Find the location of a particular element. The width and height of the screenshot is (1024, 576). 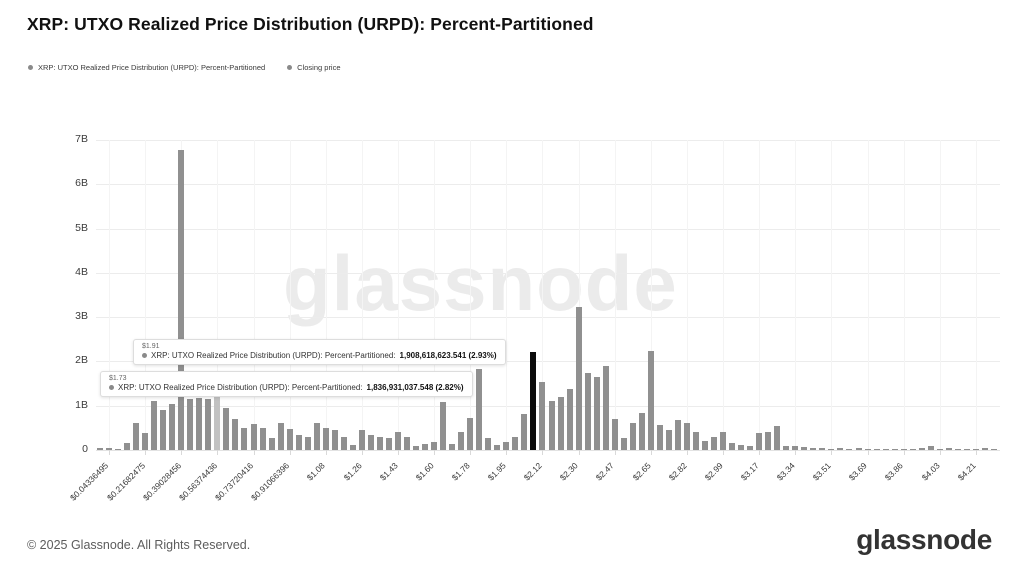

legend-item-closing-price: Closing price is located at coordinates (314, 67).